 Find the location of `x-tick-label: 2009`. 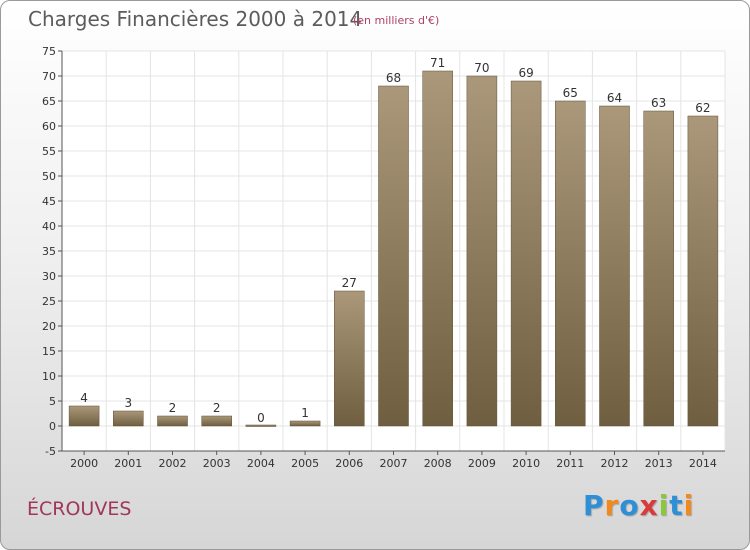

x-tick-label: 2009 is located at coordinates (482, 463).